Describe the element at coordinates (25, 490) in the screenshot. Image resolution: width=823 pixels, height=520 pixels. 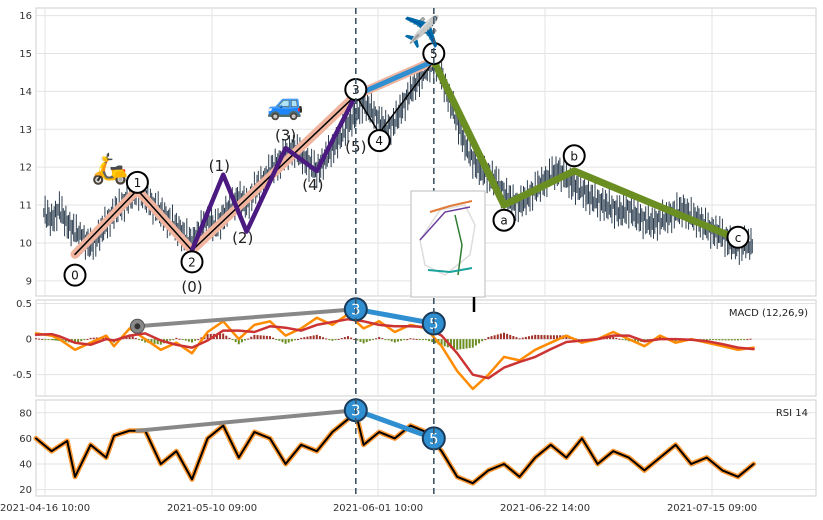
I see `rsi-ytick-label: 20` at that location.